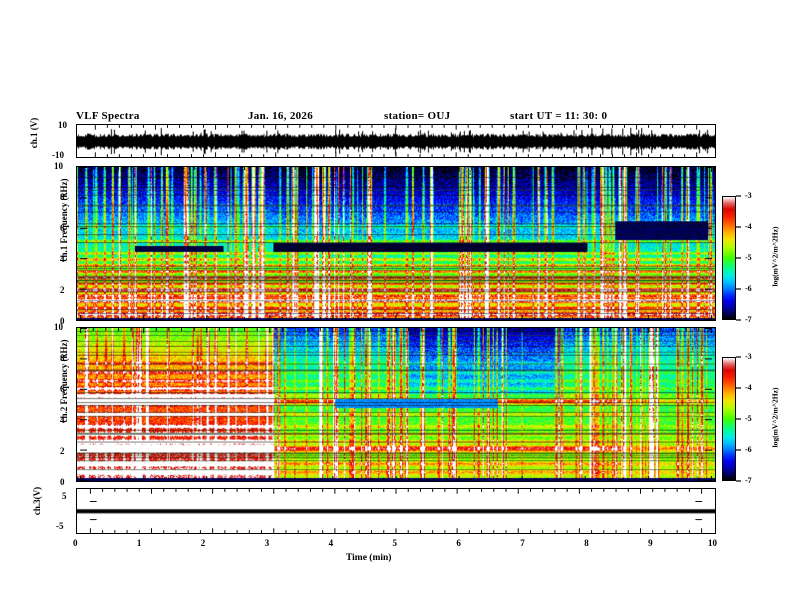 This screenshot has width=792, height=612. I want to click on ch3-waveform-panel, so click(396, 511).